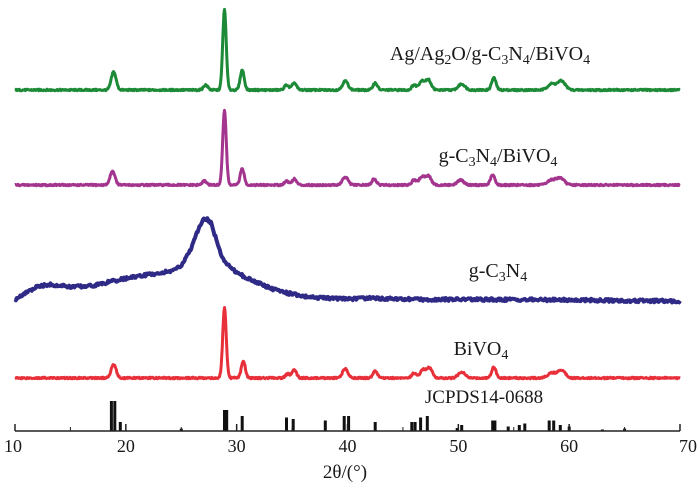  I want to click on x-tick-label-40: 40, so click(348, 446).